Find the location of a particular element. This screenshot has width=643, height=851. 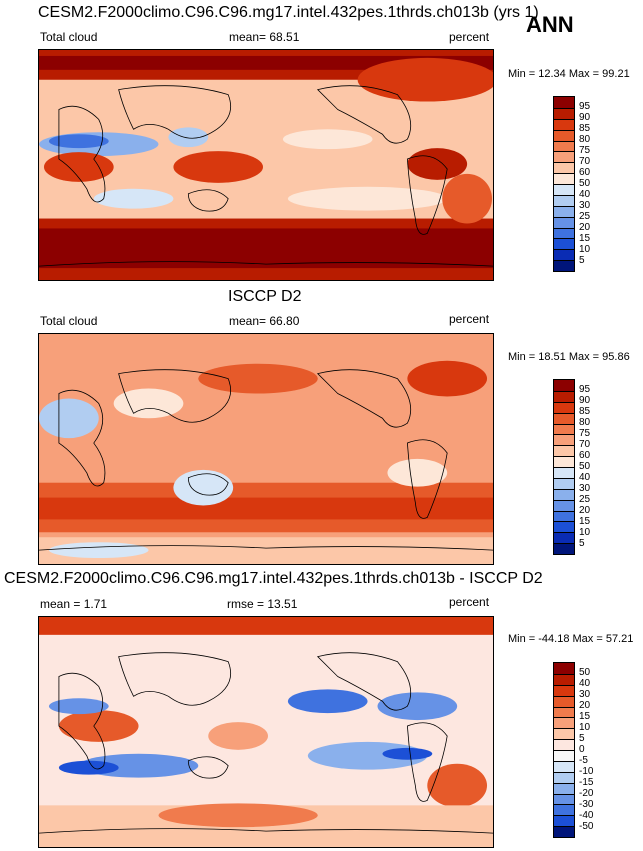

season-label: ANN is located at coordinates (550, 24).